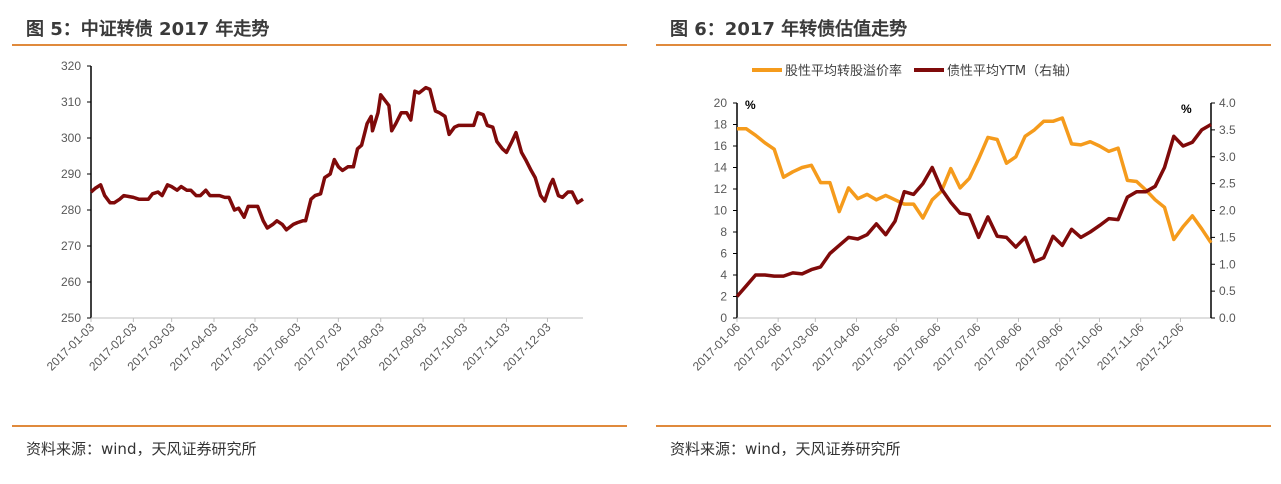 This screenshot has width=1281, height=484. I want to click on right-y2-tick-label: 0.0, so click(1227, 318).